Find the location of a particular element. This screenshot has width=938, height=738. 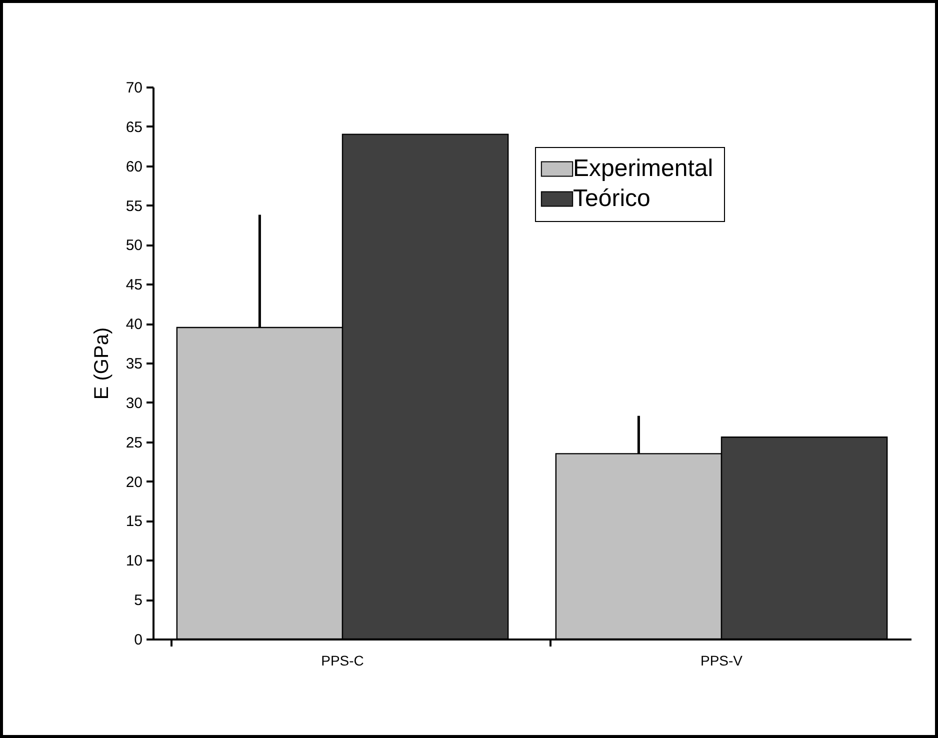

y-tick-label: 60 is located at coordinates (134, 167).